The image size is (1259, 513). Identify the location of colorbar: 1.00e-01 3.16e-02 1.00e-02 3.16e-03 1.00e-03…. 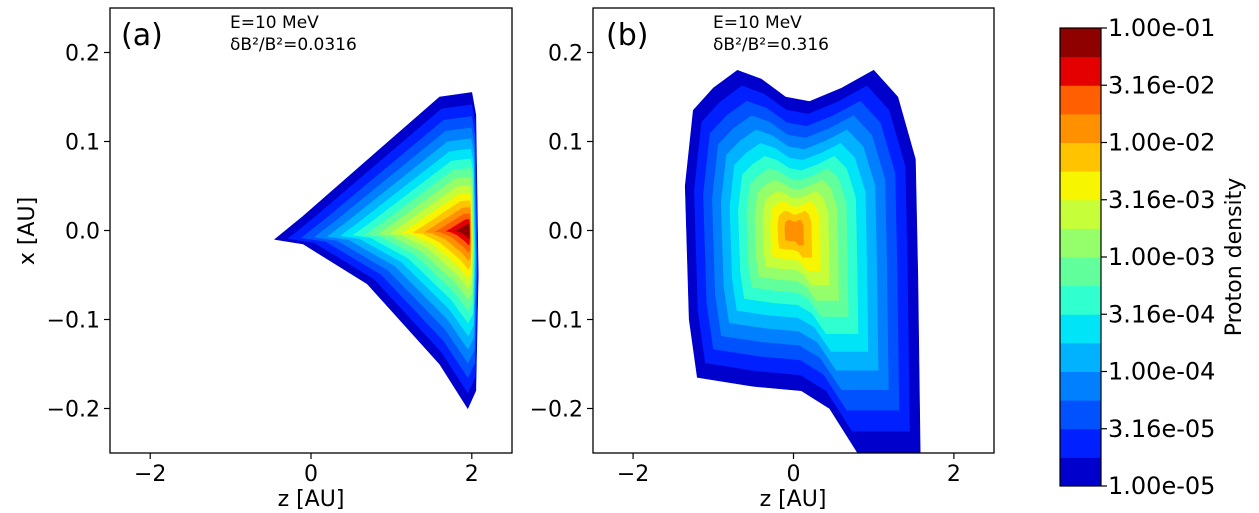
(1153, 257).